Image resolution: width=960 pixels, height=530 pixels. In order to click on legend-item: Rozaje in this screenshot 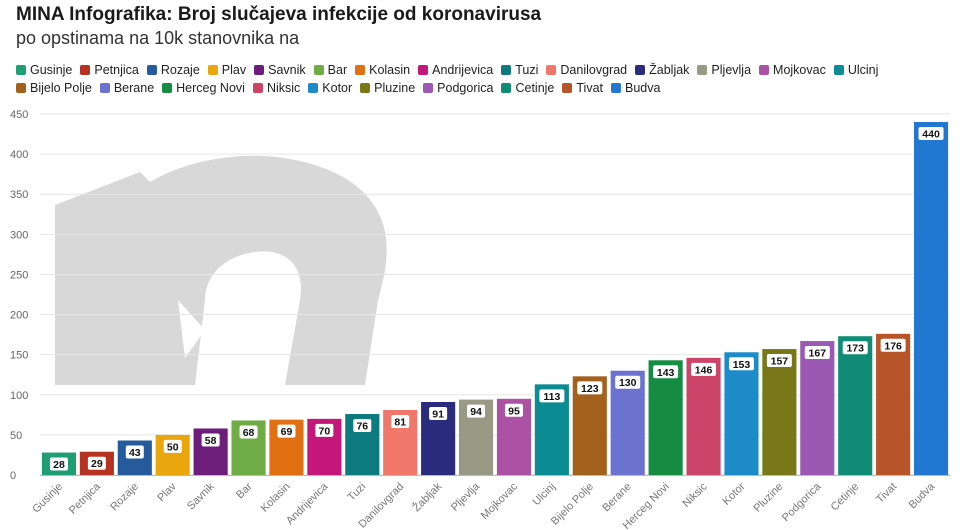, I will do `click(173, 70)`.